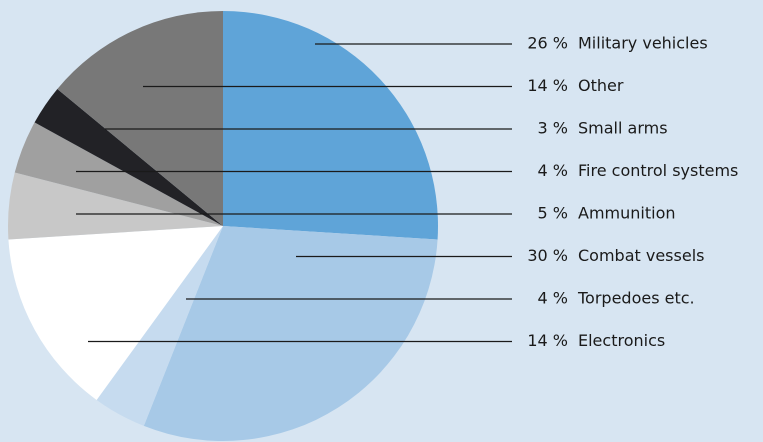  What do you see at coordinates (627, 213) in the screenshot?
I see `legend-label: Ammunition` at bounding box center [627, 213].